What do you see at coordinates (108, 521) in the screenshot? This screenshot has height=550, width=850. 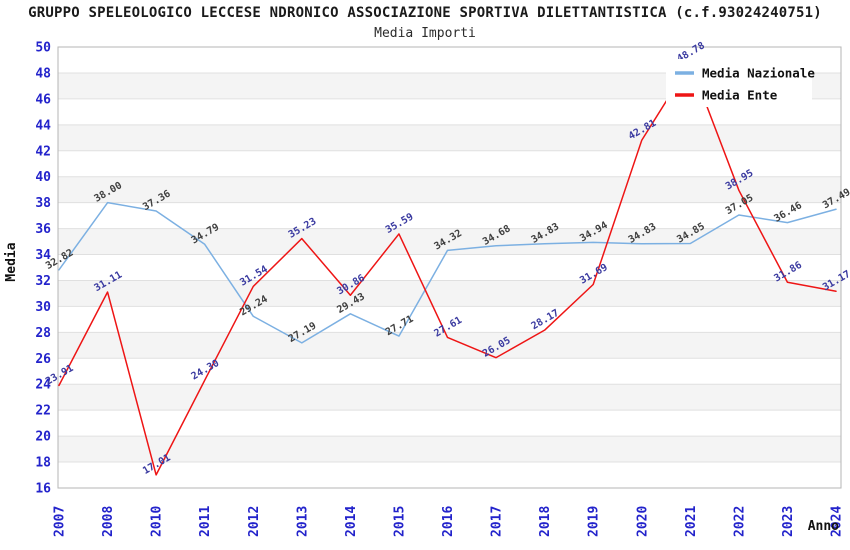 I see `x-tick-label: 2008` at bounding box center [108, 521].